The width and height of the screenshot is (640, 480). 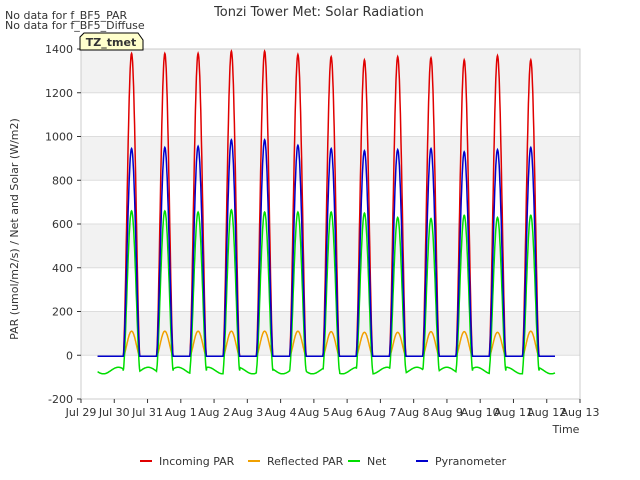 What do you see at coordinates (281, 412) in the screenshot?
I see `x-tick-label: Aug 4` at bounding box center [281, 412].